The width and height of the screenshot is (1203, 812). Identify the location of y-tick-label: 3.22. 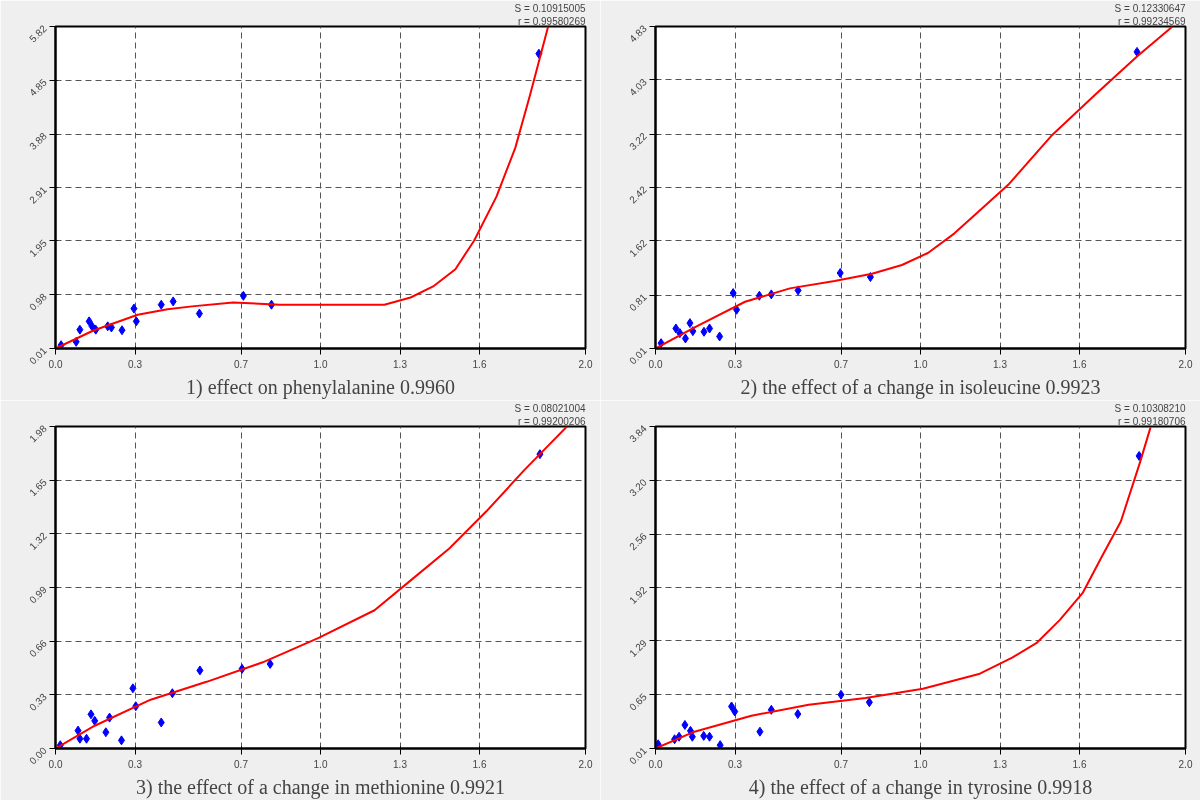
(638, 141).